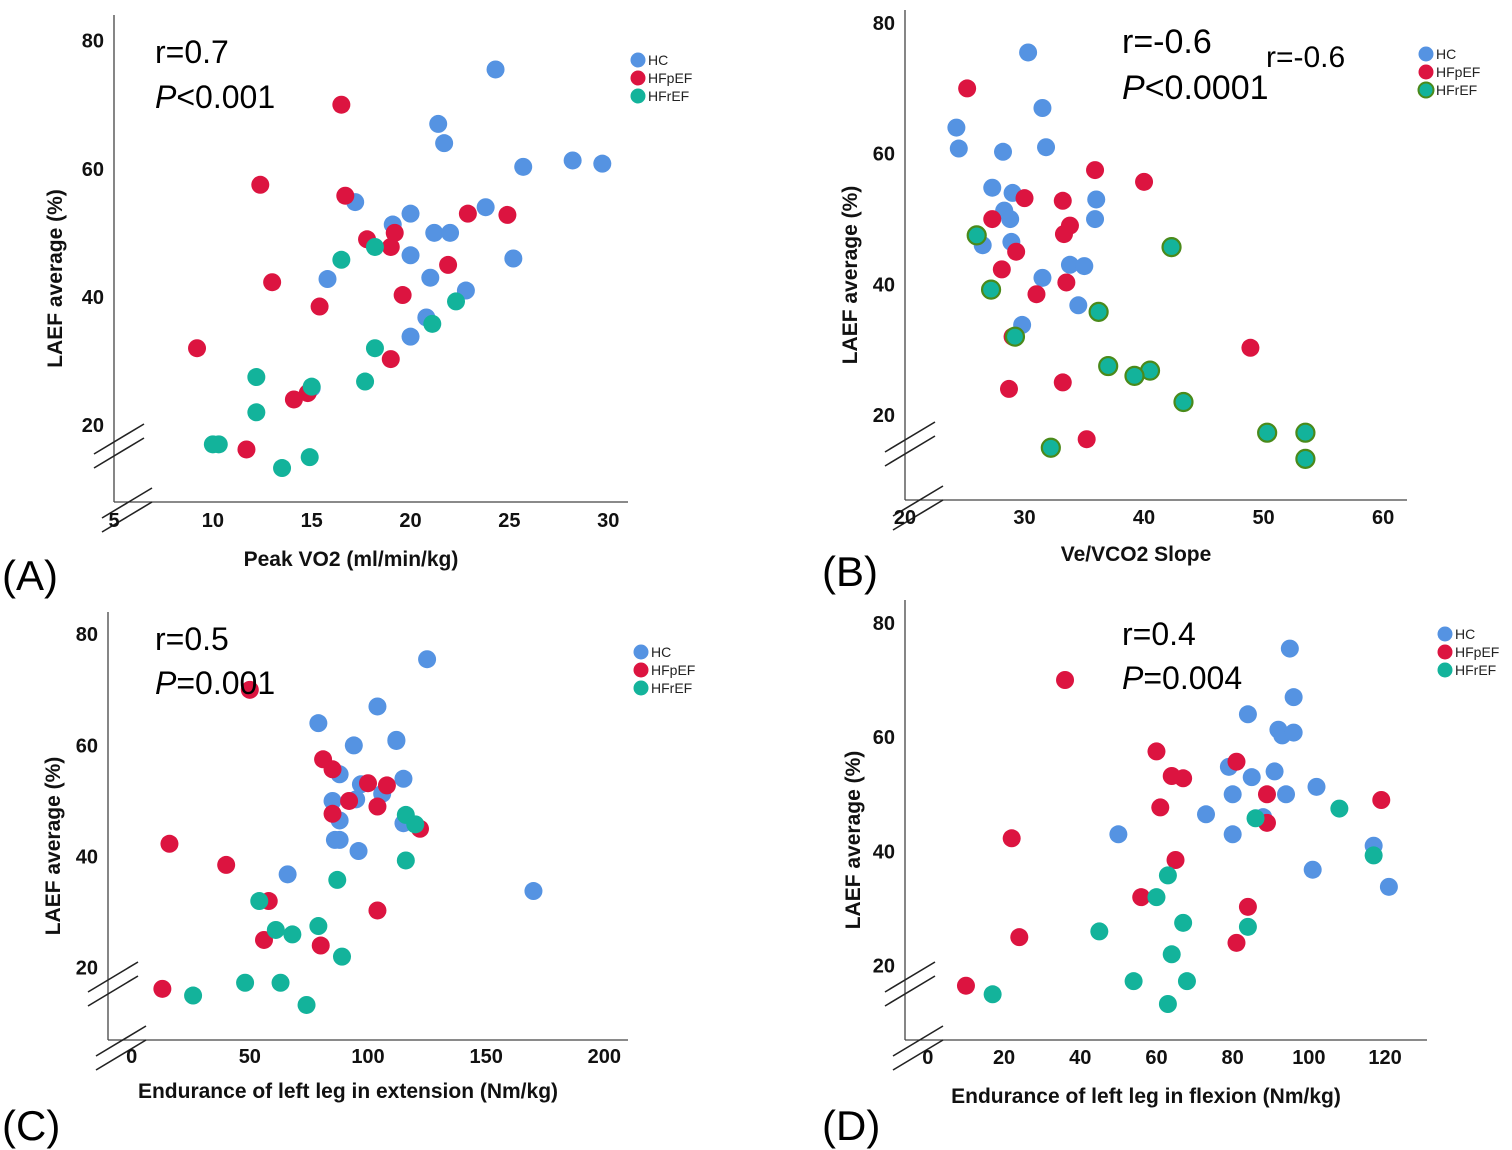  What do you see at coordinates (1308, 1058) in the screenshot?
I see `x-tick-label: 100` at bounding box center [1308, 1058].